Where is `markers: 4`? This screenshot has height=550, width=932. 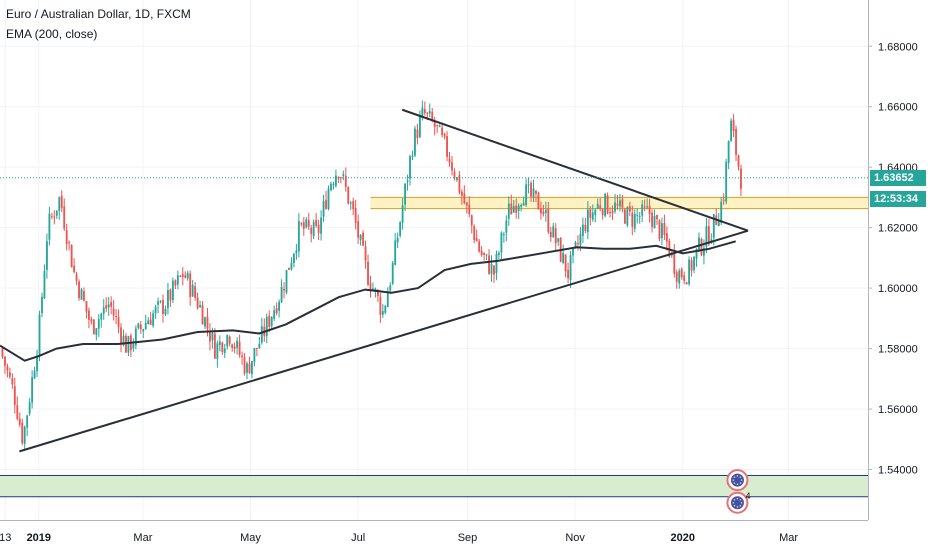 markers: 4 is located at coordinates (738, 491).